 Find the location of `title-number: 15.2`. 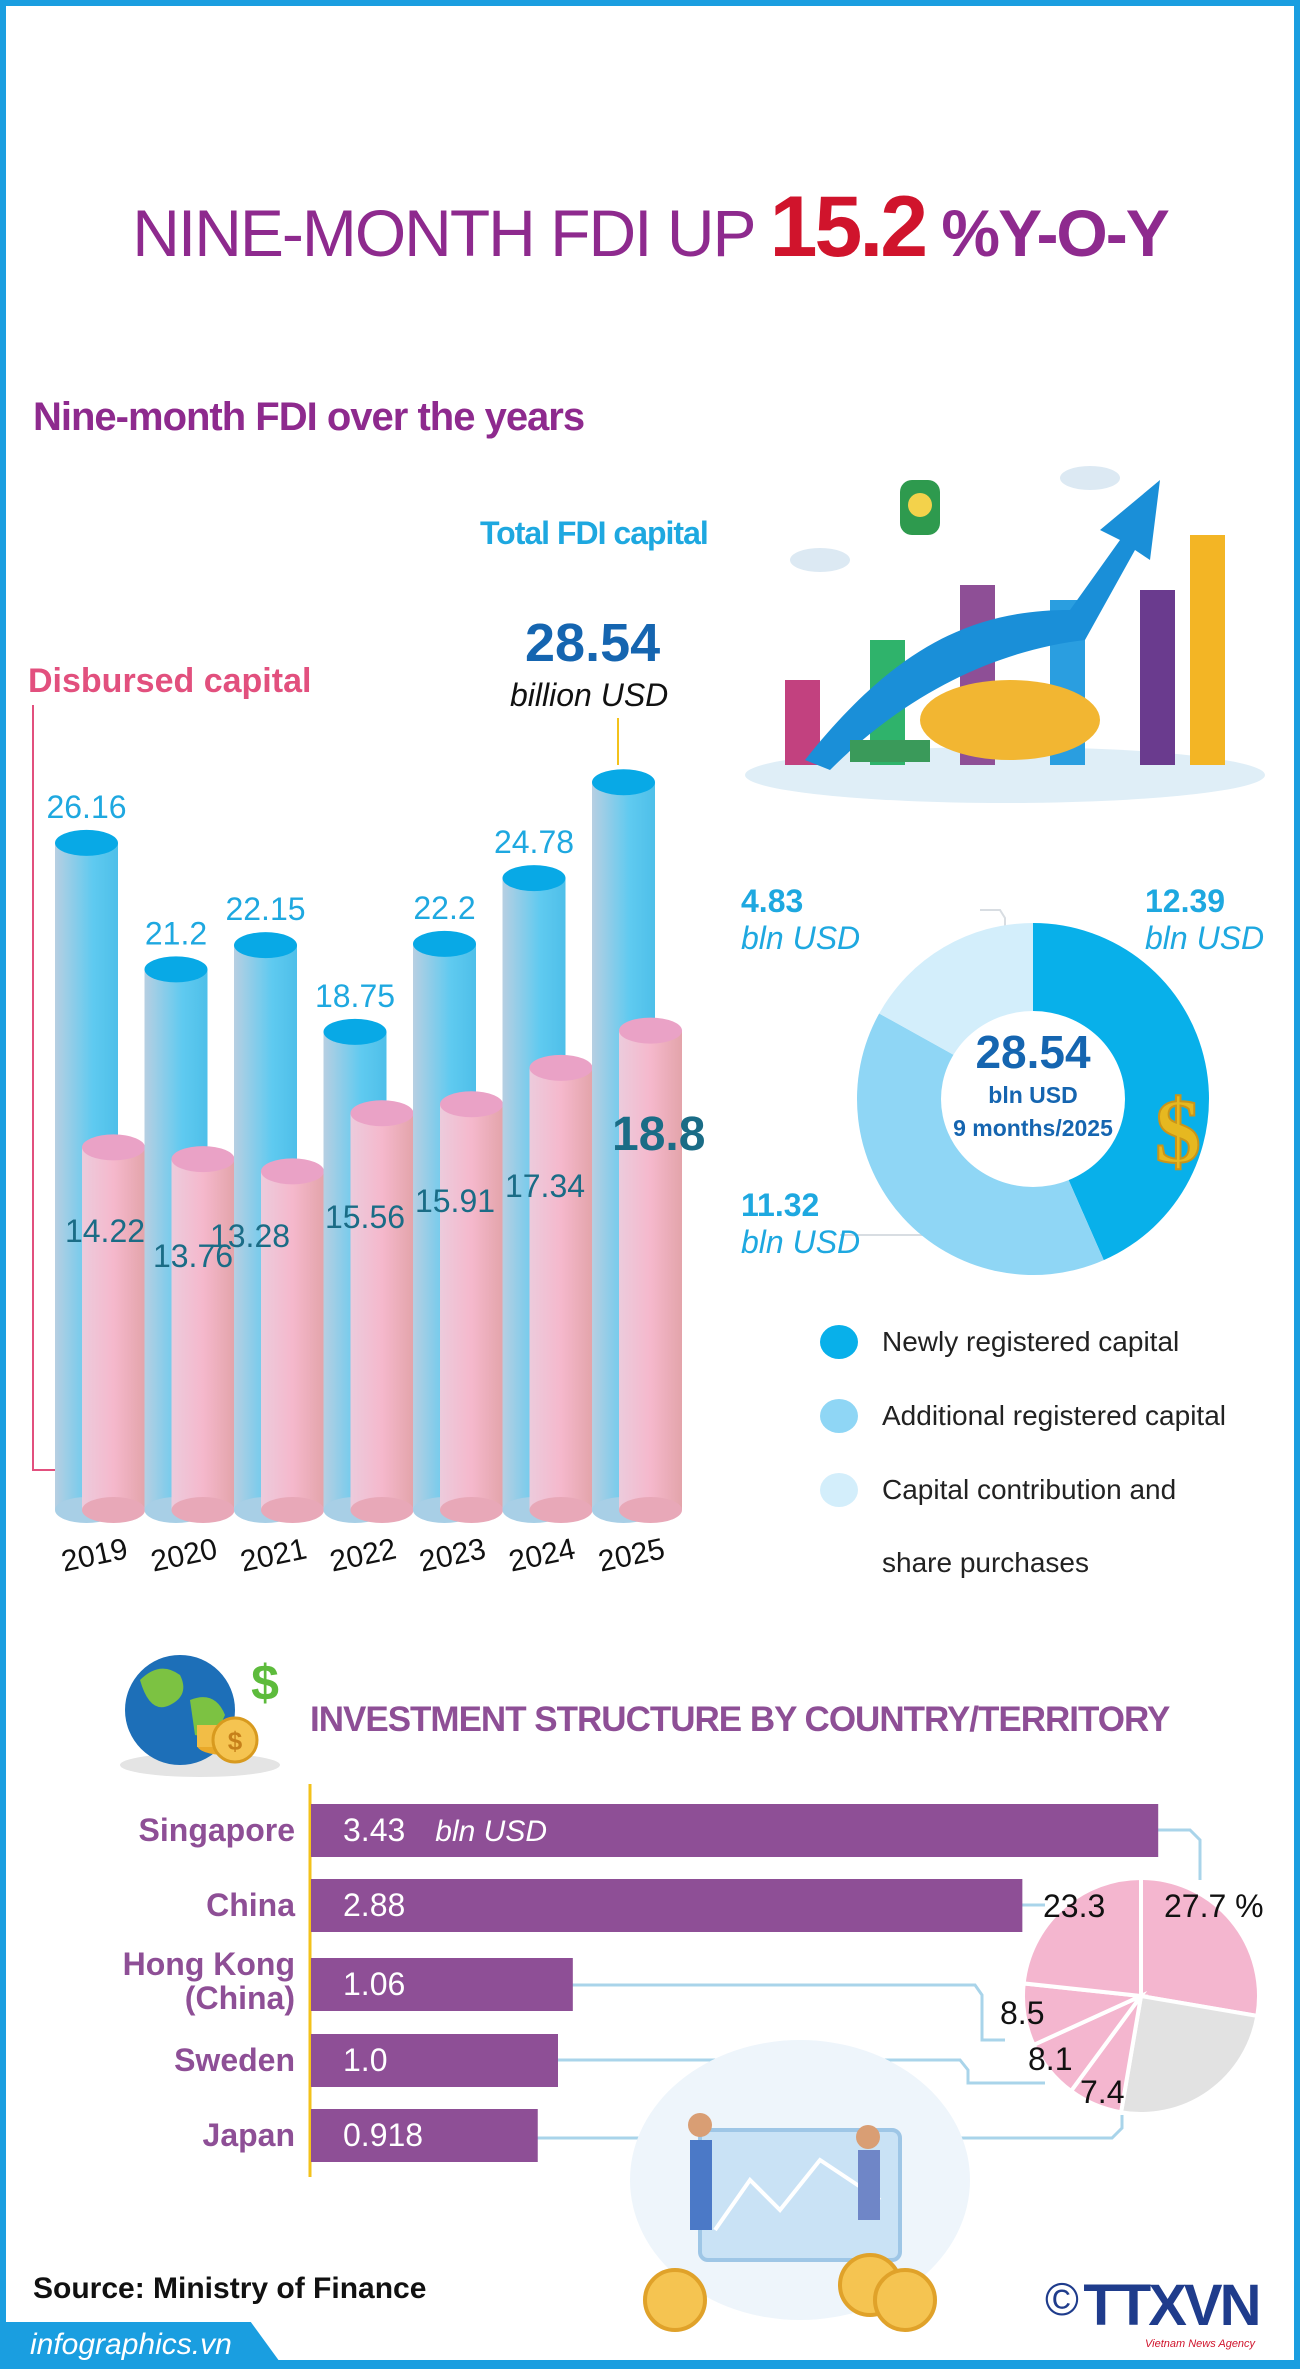

title-number: 15.2 is located at coordinates (848, 227).